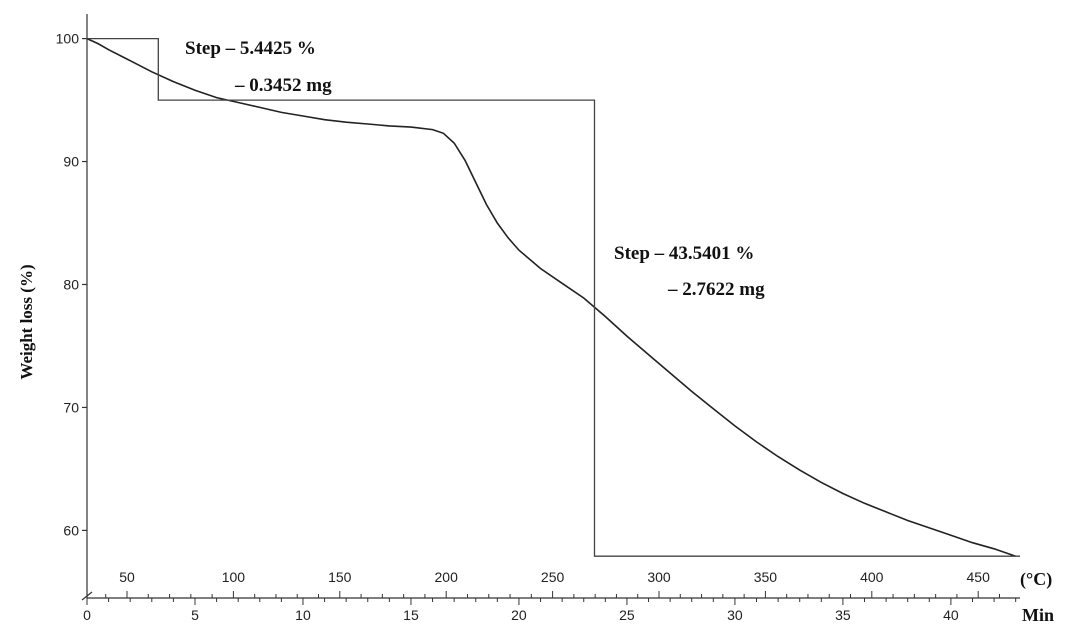  I want to click on x-axis-label: Min, so click(1038, 615).